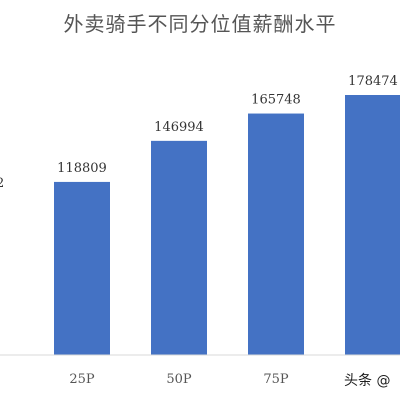 This screenshot has width=400, height=400. Describe the element at coordinates (276, 100) in the screenshot. I see `data-label: 165748` at that location.